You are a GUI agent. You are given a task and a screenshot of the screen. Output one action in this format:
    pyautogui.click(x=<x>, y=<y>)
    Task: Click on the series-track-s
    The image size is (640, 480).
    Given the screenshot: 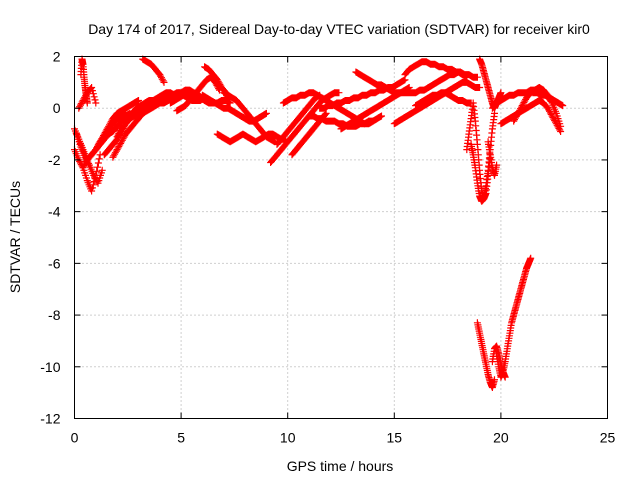 What is the action you would take?
    pyautogui.click(x=249, y=117)
    